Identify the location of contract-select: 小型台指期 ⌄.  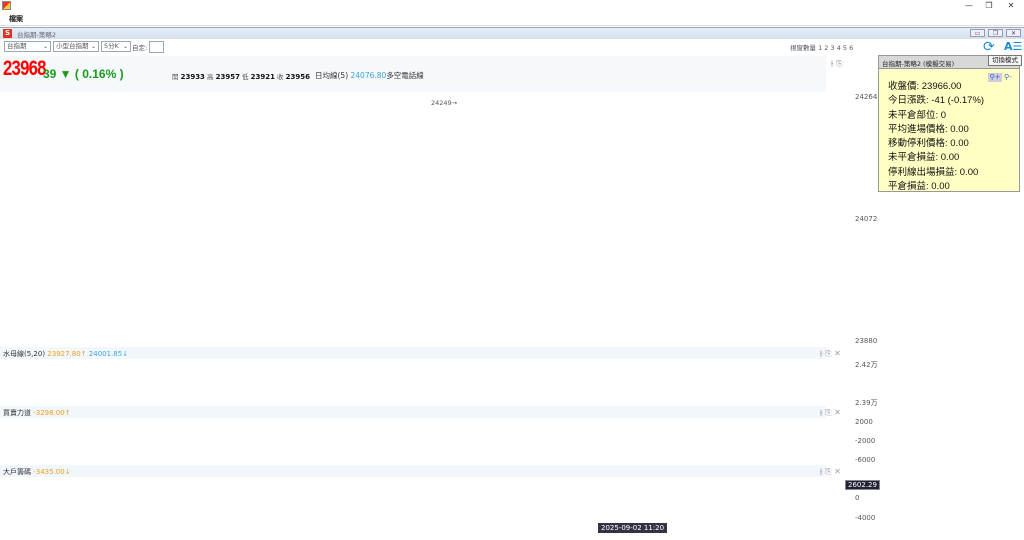
(76, 46).